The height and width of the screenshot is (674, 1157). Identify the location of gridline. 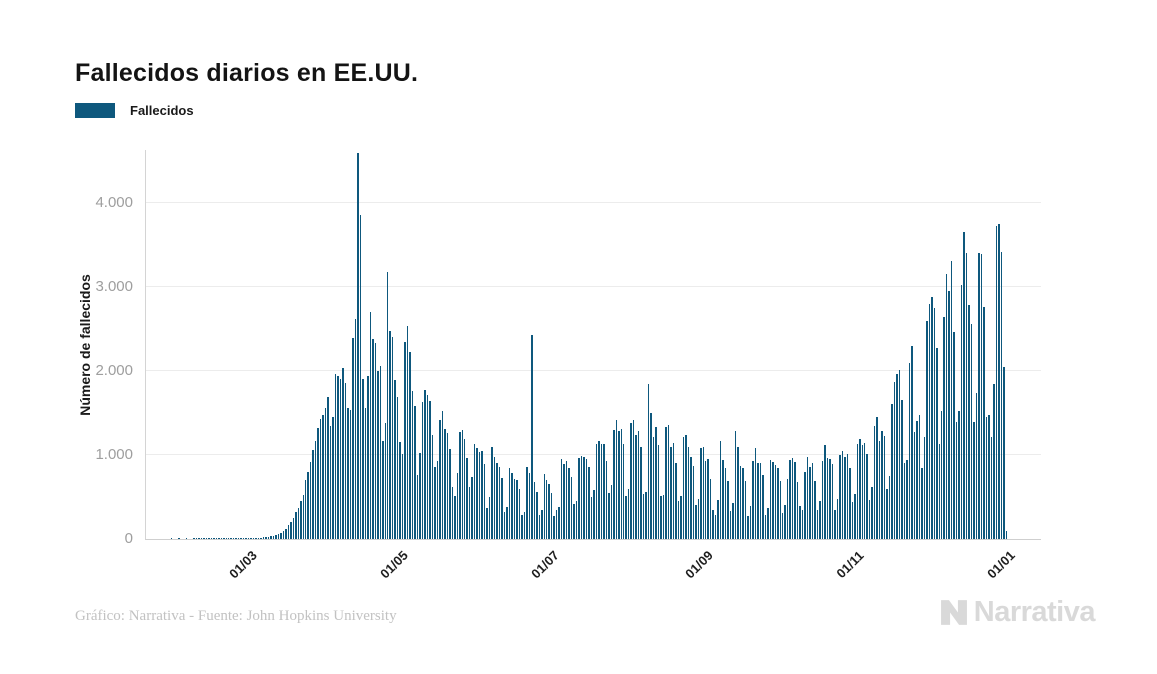
(593, 286).